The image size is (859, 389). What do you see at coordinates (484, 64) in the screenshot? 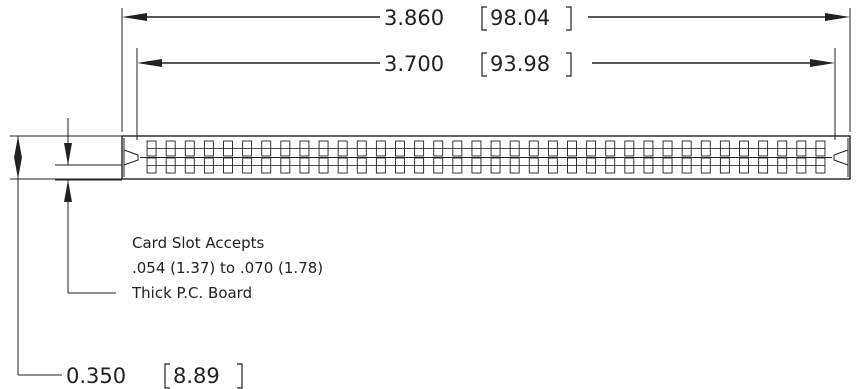
I see `mount-bracket-open` at bounding box center [484, 64].